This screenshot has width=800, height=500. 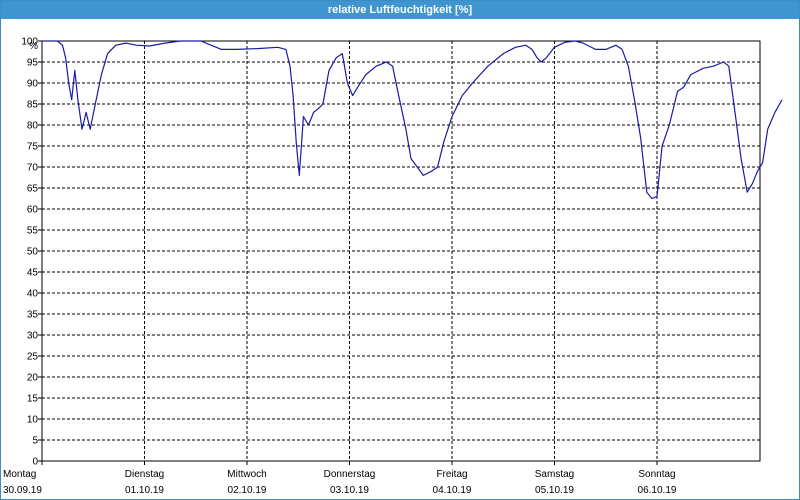 I want to click on y-tick-label: 85, so click(x=33, y=105).